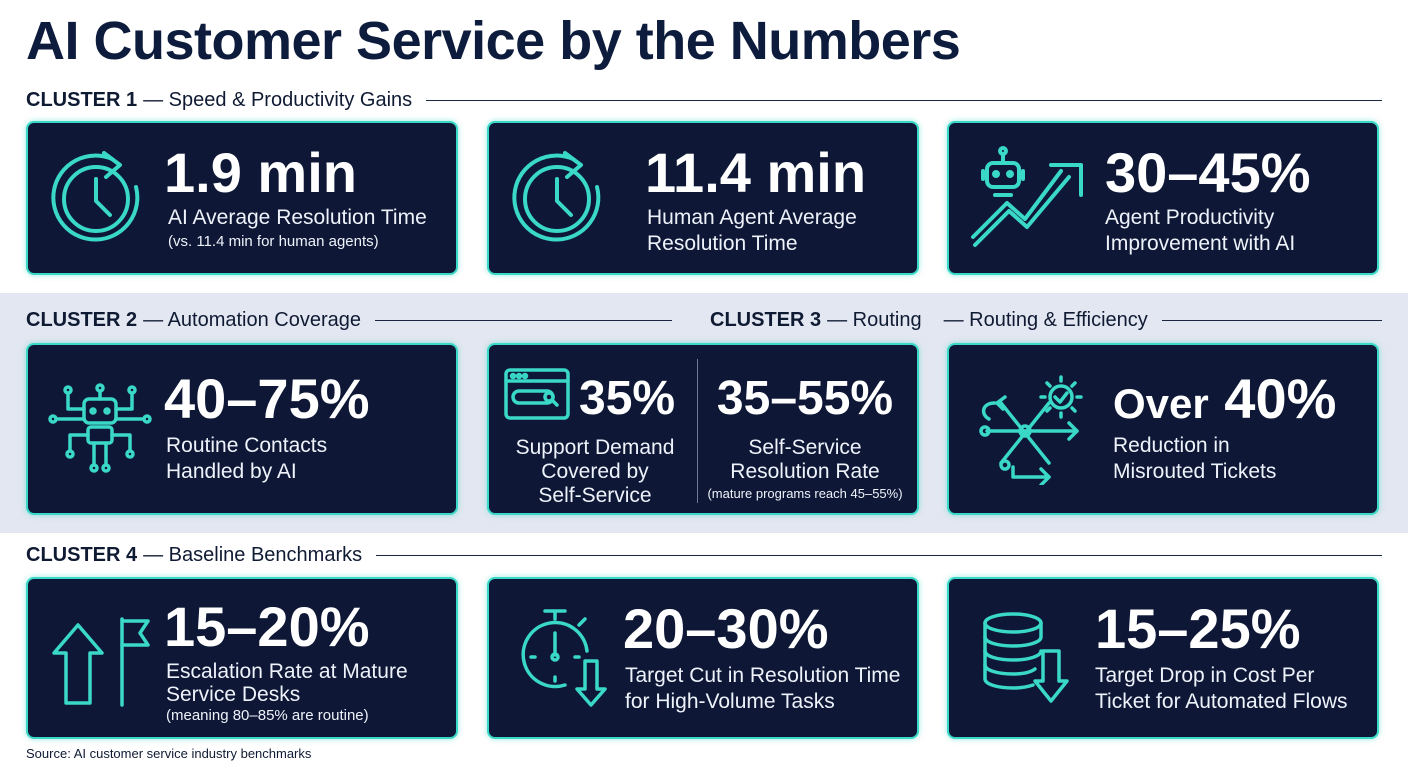 This screenshot has width=1408, height=768. I want to click on cluster-4-divider, so click(879, 555).